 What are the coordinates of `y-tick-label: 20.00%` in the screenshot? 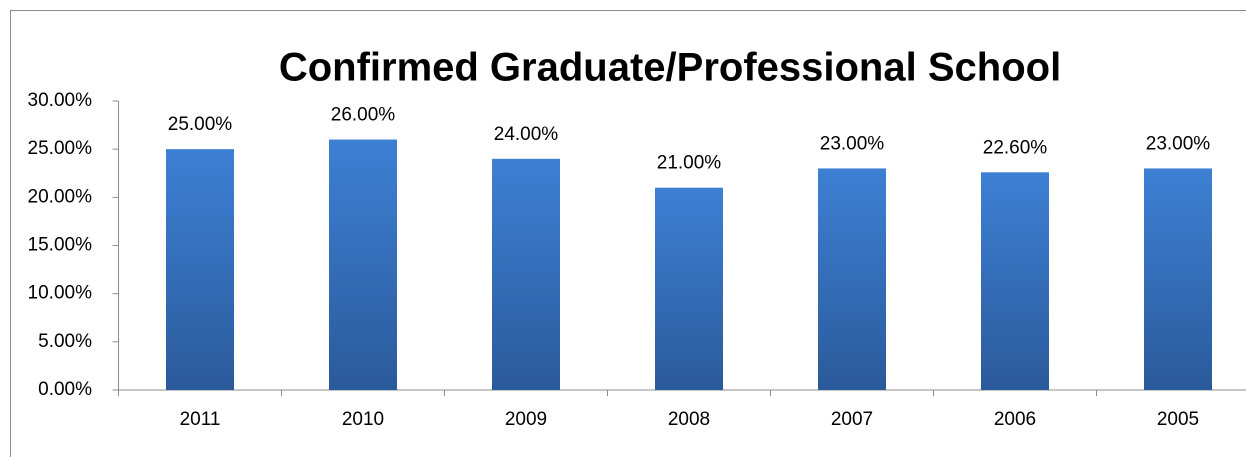 It's located at (60, 196).